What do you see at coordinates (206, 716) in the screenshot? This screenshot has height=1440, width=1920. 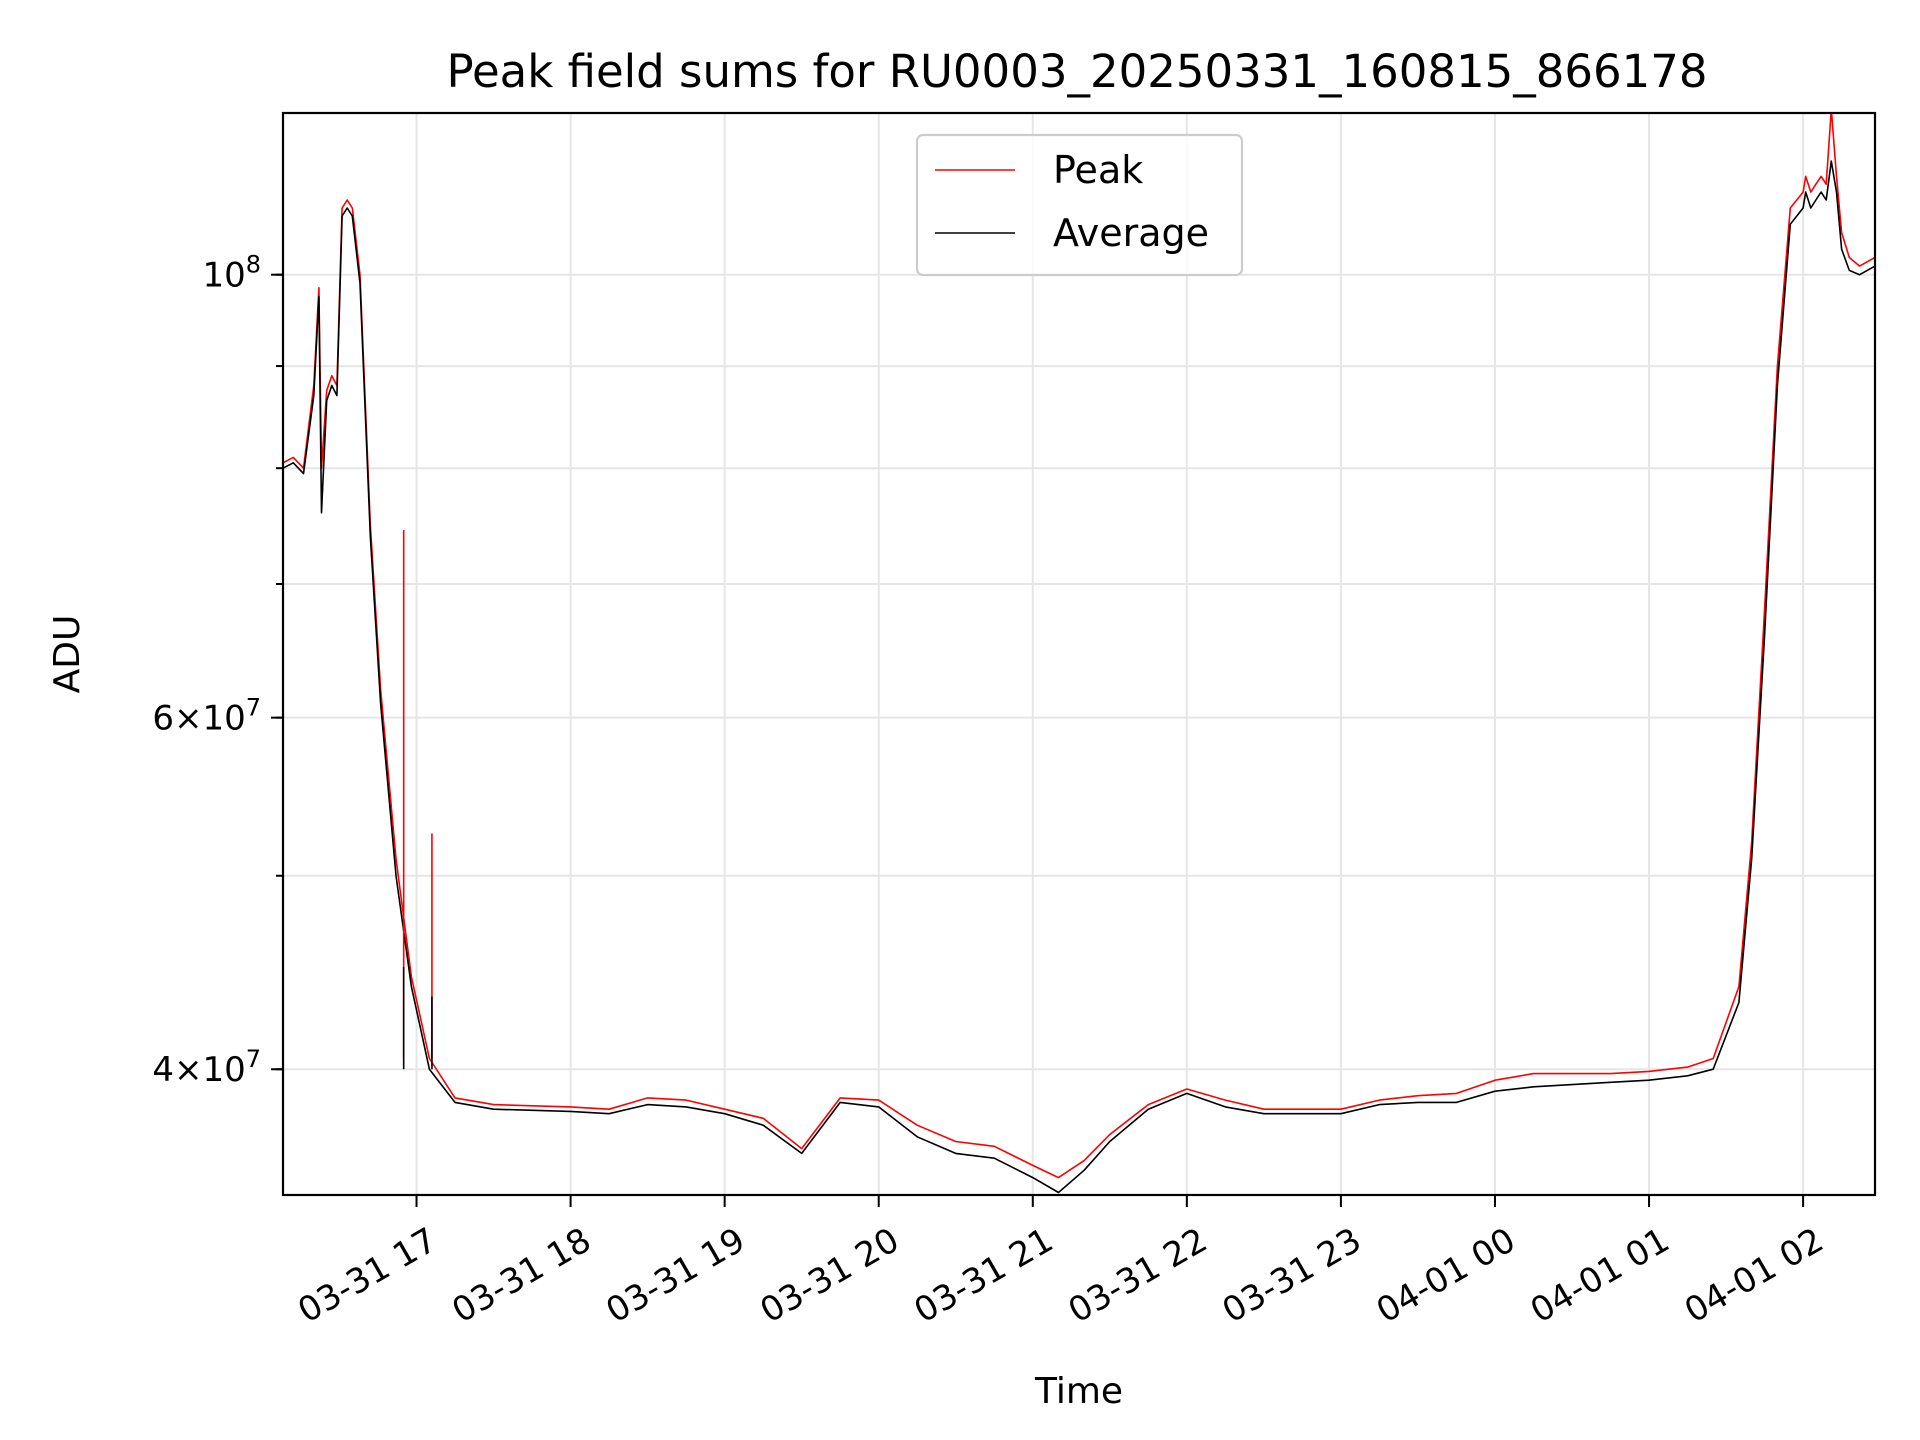 I see `y-tick-label: 6×107` at bounding box center [206, 716].